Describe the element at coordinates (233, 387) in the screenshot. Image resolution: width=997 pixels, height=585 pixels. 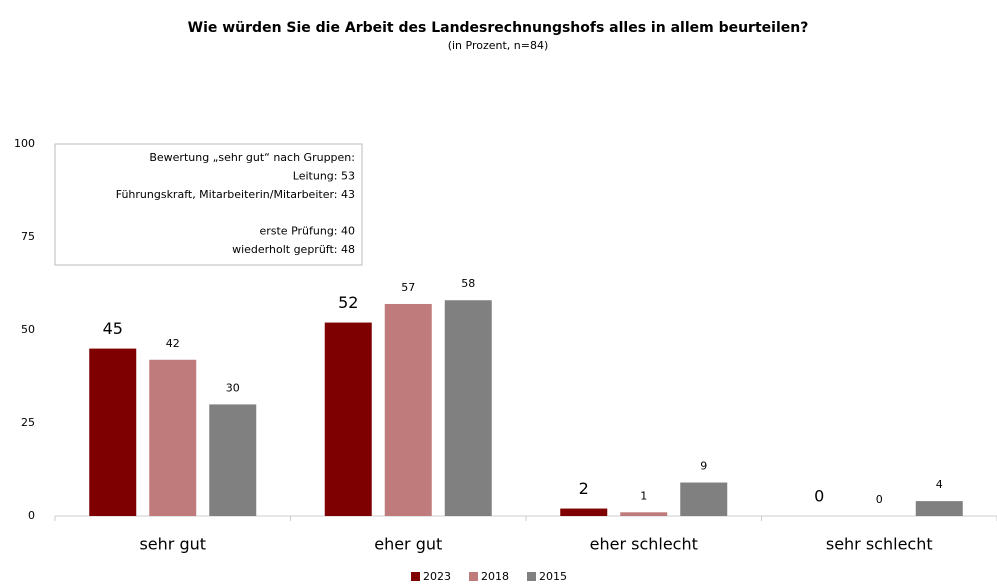
I see `value-label: 30` at that location.